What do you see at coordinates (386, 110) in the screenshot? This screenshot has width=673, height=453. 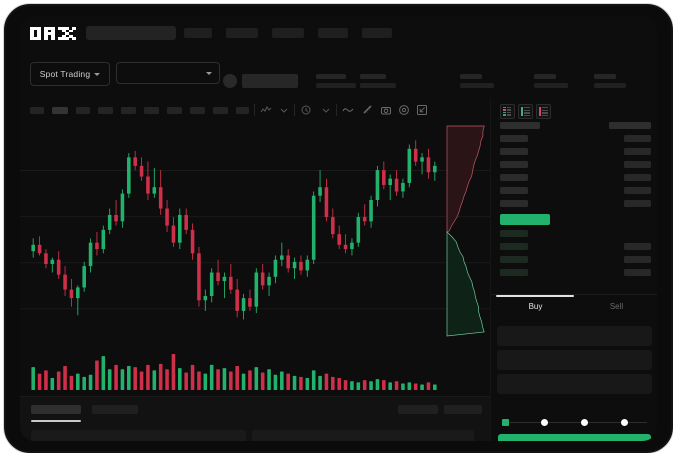 I see `camera-icon` at bounding box center [386, 110].